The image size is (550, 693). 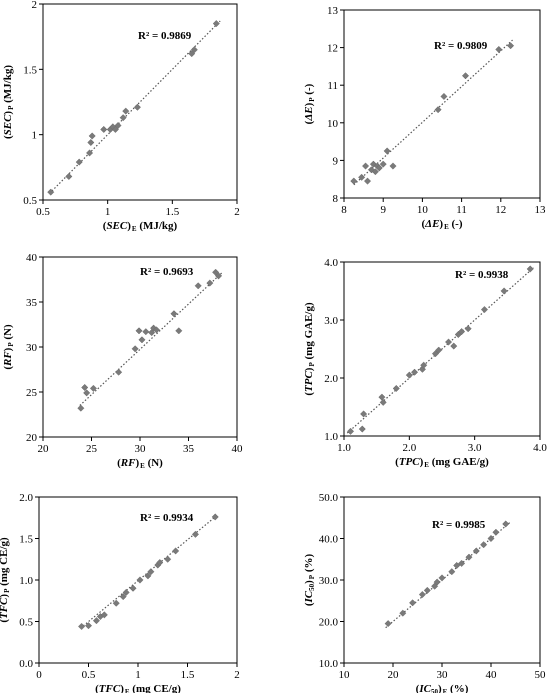 What do you see at coordinates (442, 688) in the screenshot?
I see `x-axis-label: (IC50)E (%)` at bounding box center [442, 688].